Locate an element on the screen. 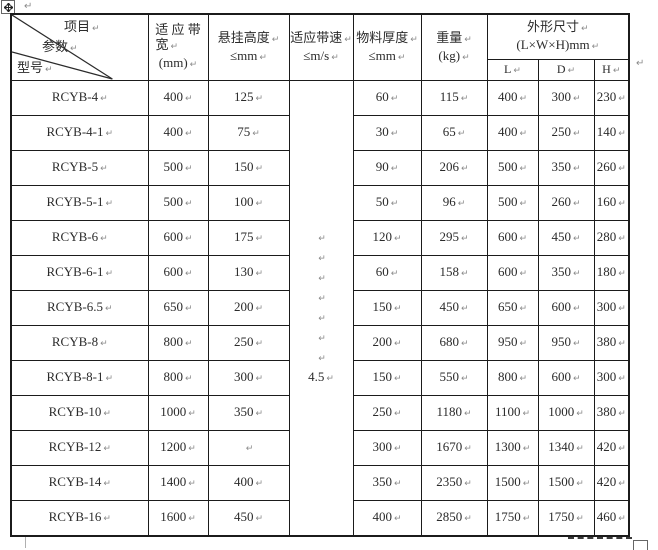  cell-suspension_height: 450 ↵ is located at coordinates (248, 518).